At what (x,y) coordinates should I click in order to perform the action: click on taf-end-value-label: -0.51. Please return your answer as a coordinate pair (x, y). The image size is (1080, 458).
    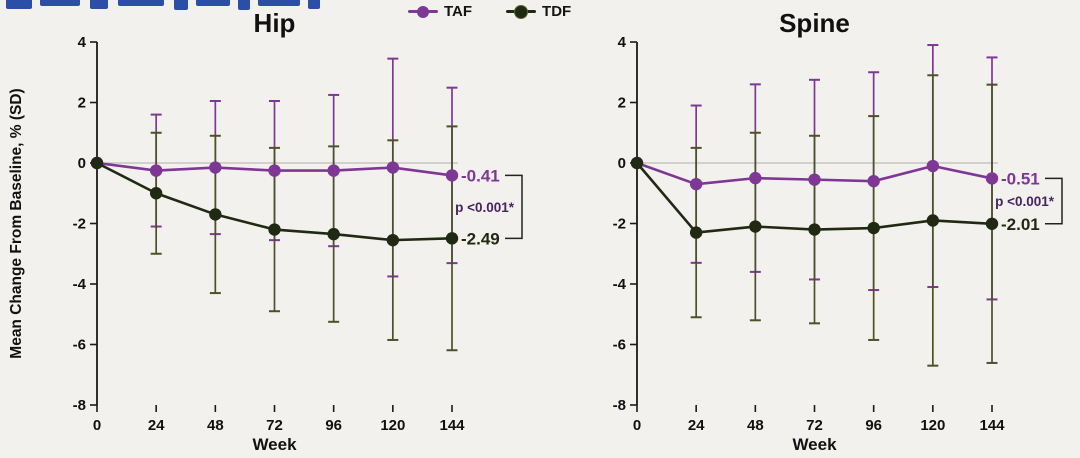
    Looking at the image, I should click on (1020, 178).